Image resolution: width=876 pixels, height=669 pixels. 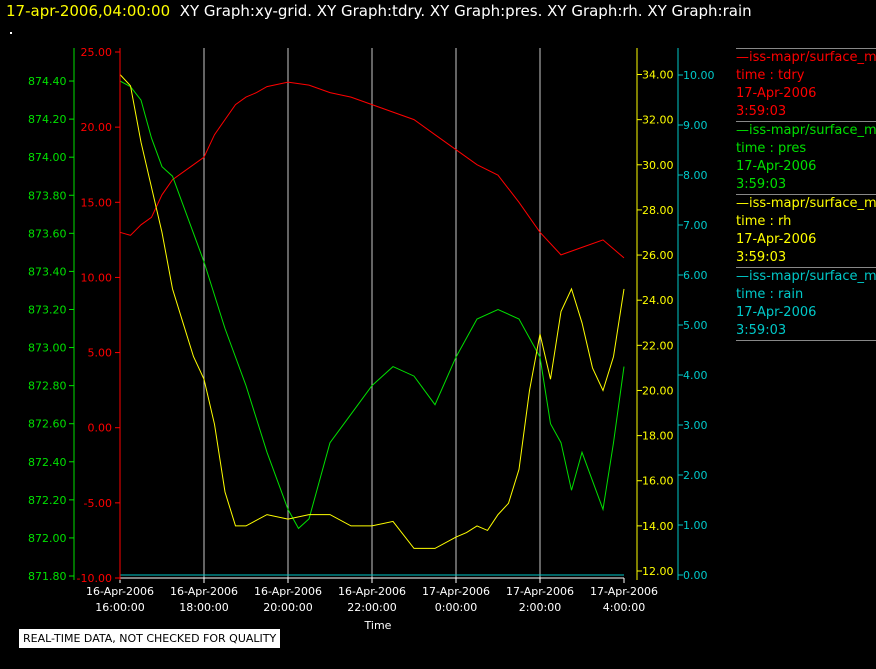 What do you see at coordinates (658, 390) in the screenshot?
I see `rh-tick-label: 20.00` at bounding box center [658, 390].